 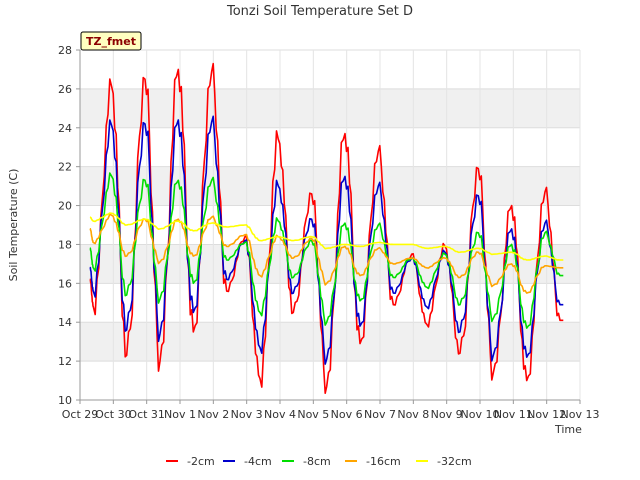 What do you see at coordinates (65, 50) in the screenshot?
I see `y-tick-label: 28` at bounding box center [65, 50].